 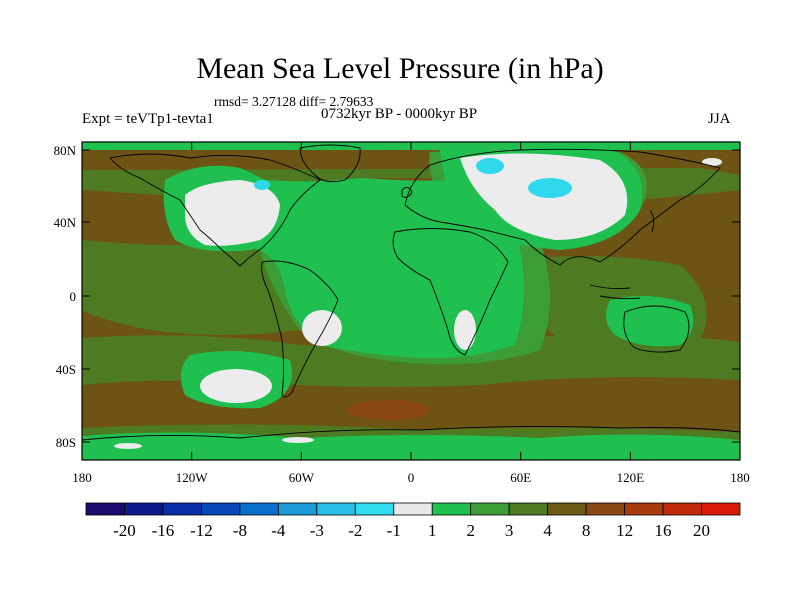 What do you see at coordinates (624, 530) in the screenshot?
I see `colorbar-label: 12` at bounding box center [624, 530].